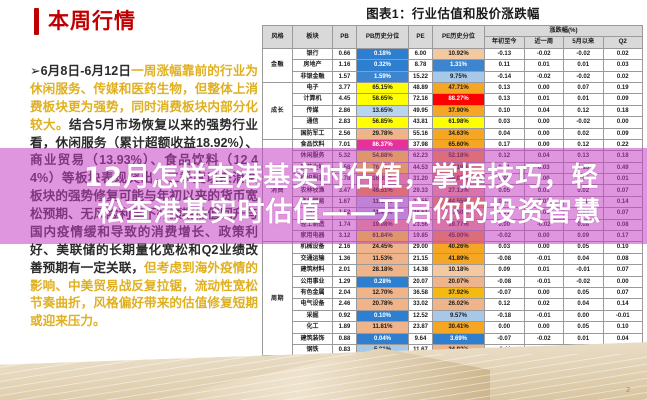  I want to click on pe-percentile-cell: 30.41%, so click(458, 327).